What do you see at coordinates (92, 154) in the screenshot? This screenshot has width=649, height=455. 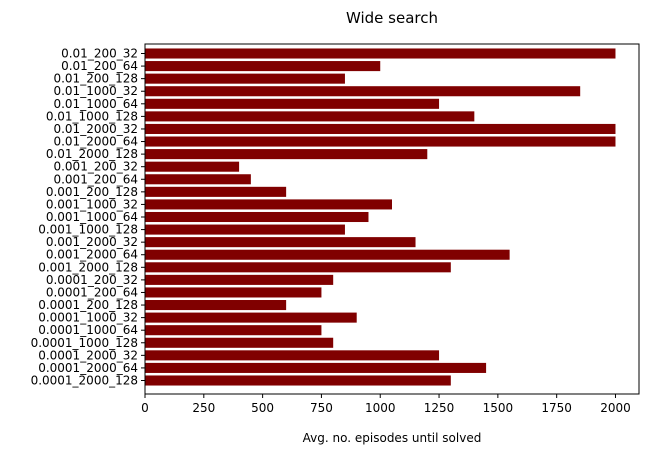 I see `y-tick-label: 0.01_2000_128` at bounding box center [92, 154].